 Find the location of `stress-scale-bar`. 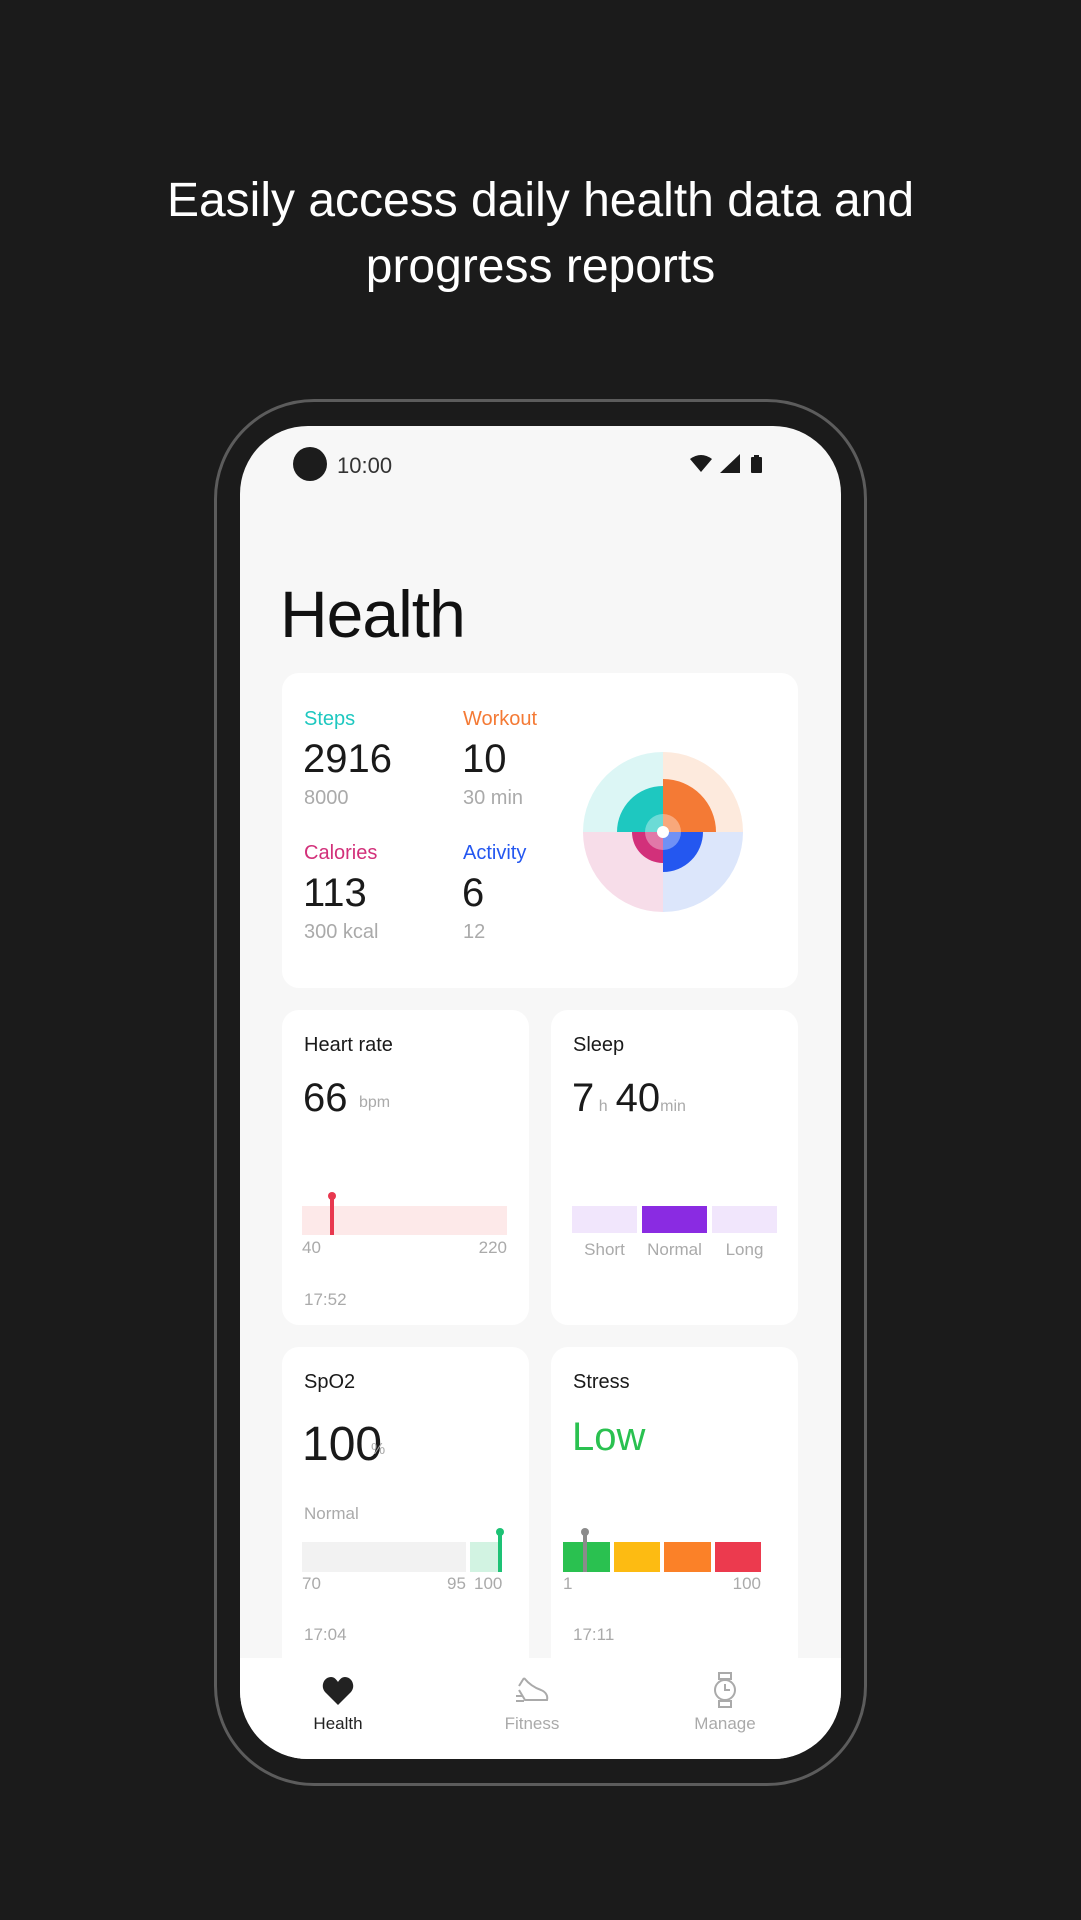

stress-scale-bar is located at coordinates (662, 1557).